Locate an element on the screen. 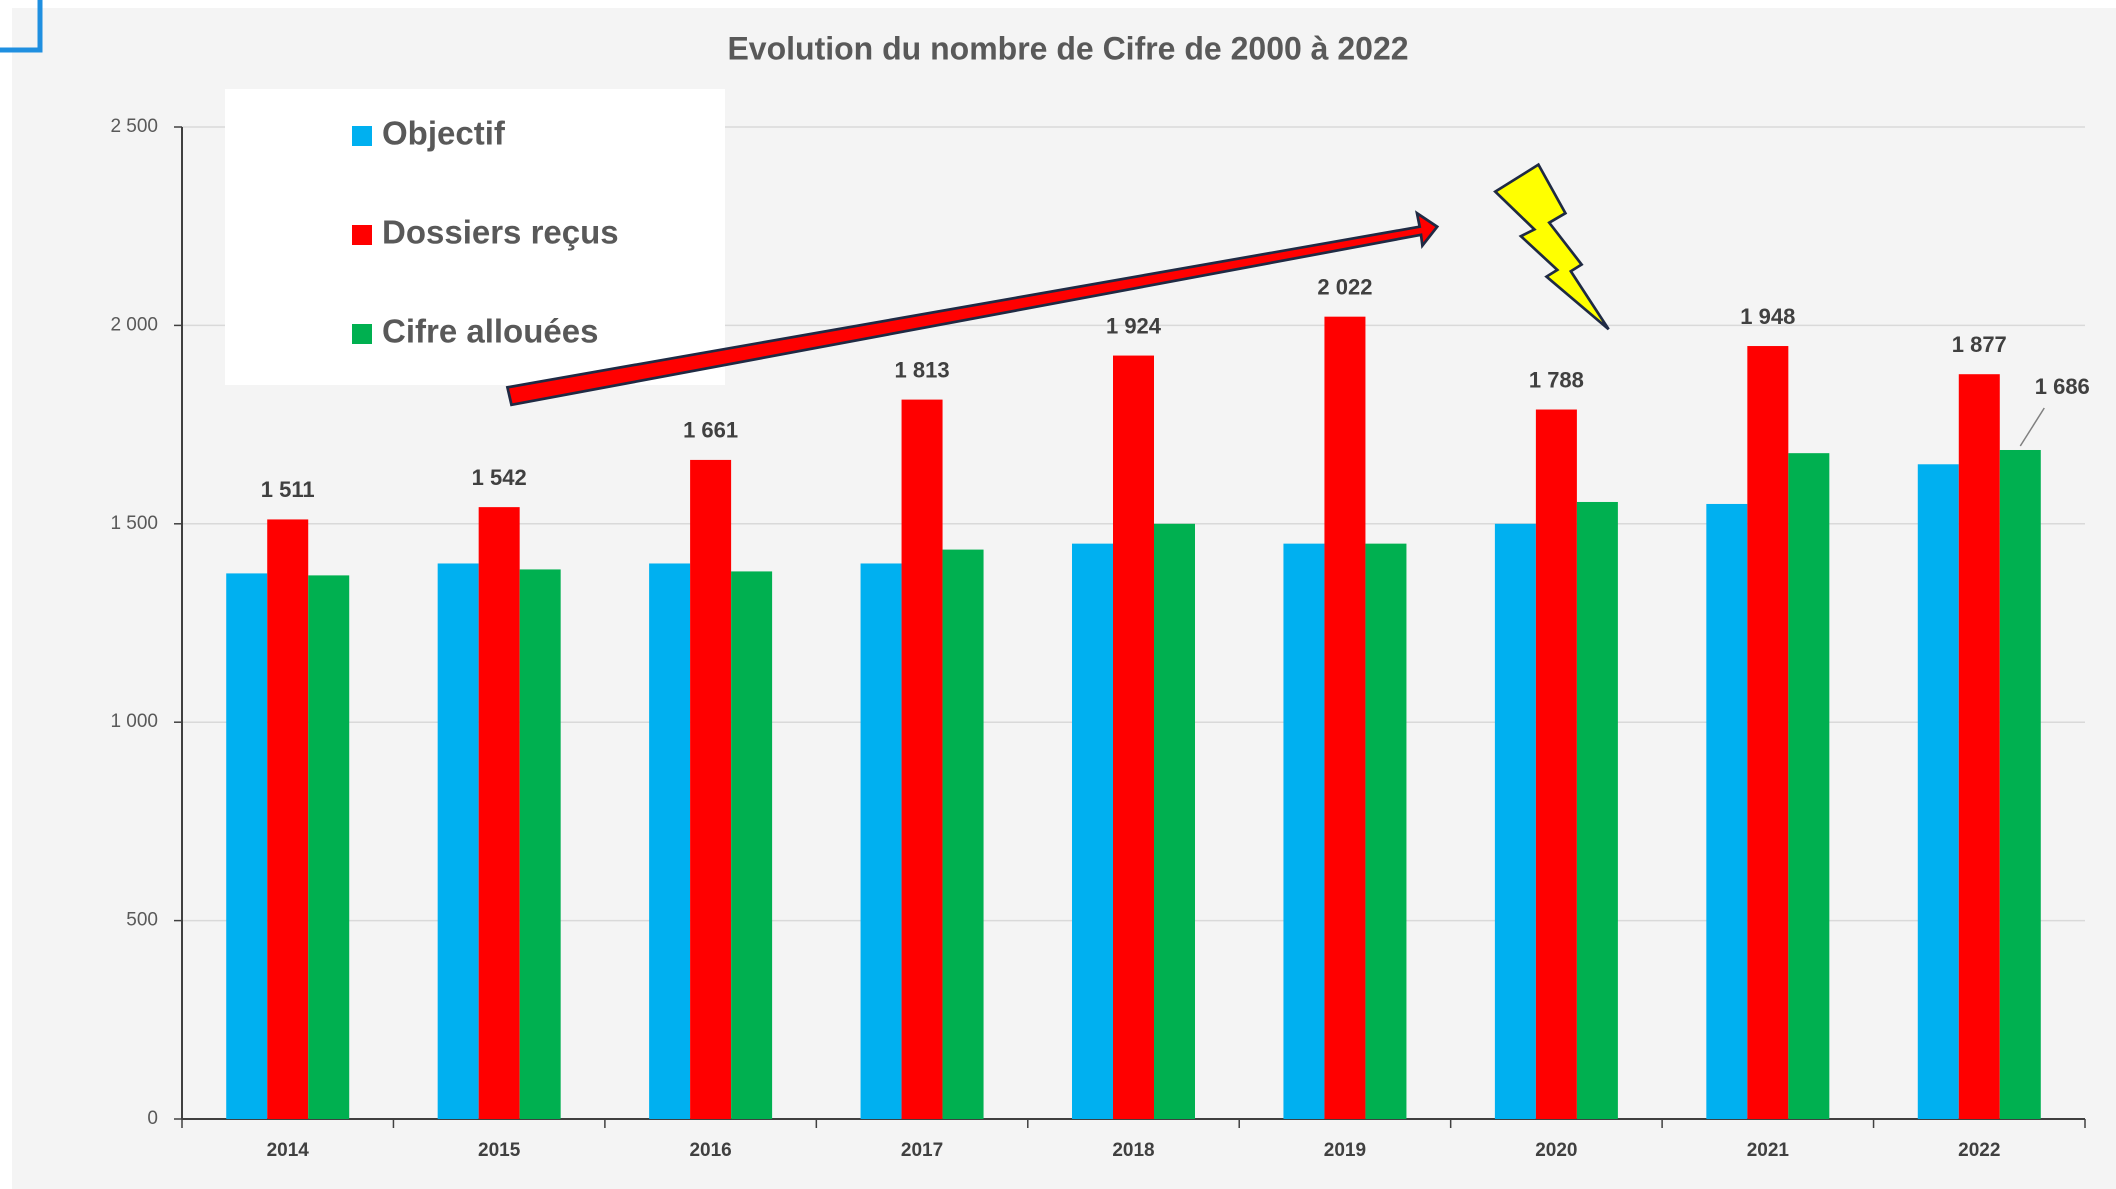  data-label: 1 948 is located at coordinates (1767, 316).